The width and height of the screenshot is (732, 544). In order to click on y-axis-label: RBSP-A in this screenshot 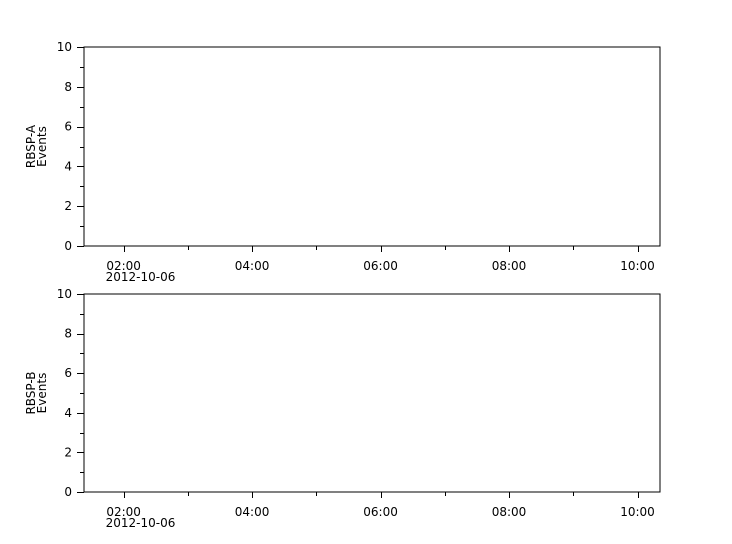, I will do `click(31, 146)`.